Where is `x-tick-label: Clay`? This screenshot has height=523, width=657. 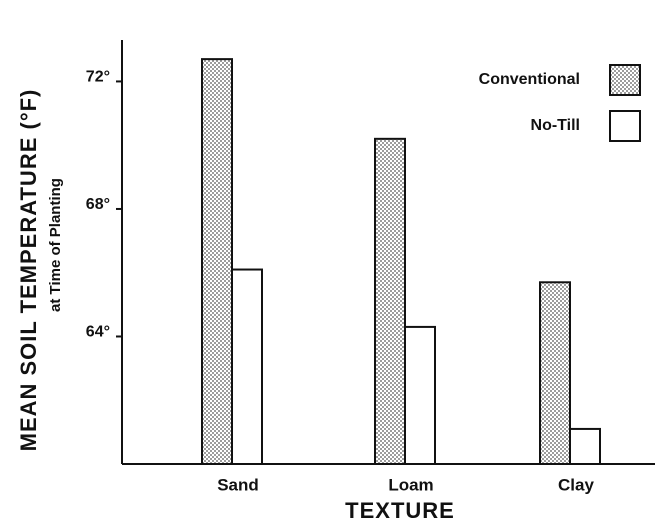 x-tick-label: Clay is located at coordinates (576, 484).